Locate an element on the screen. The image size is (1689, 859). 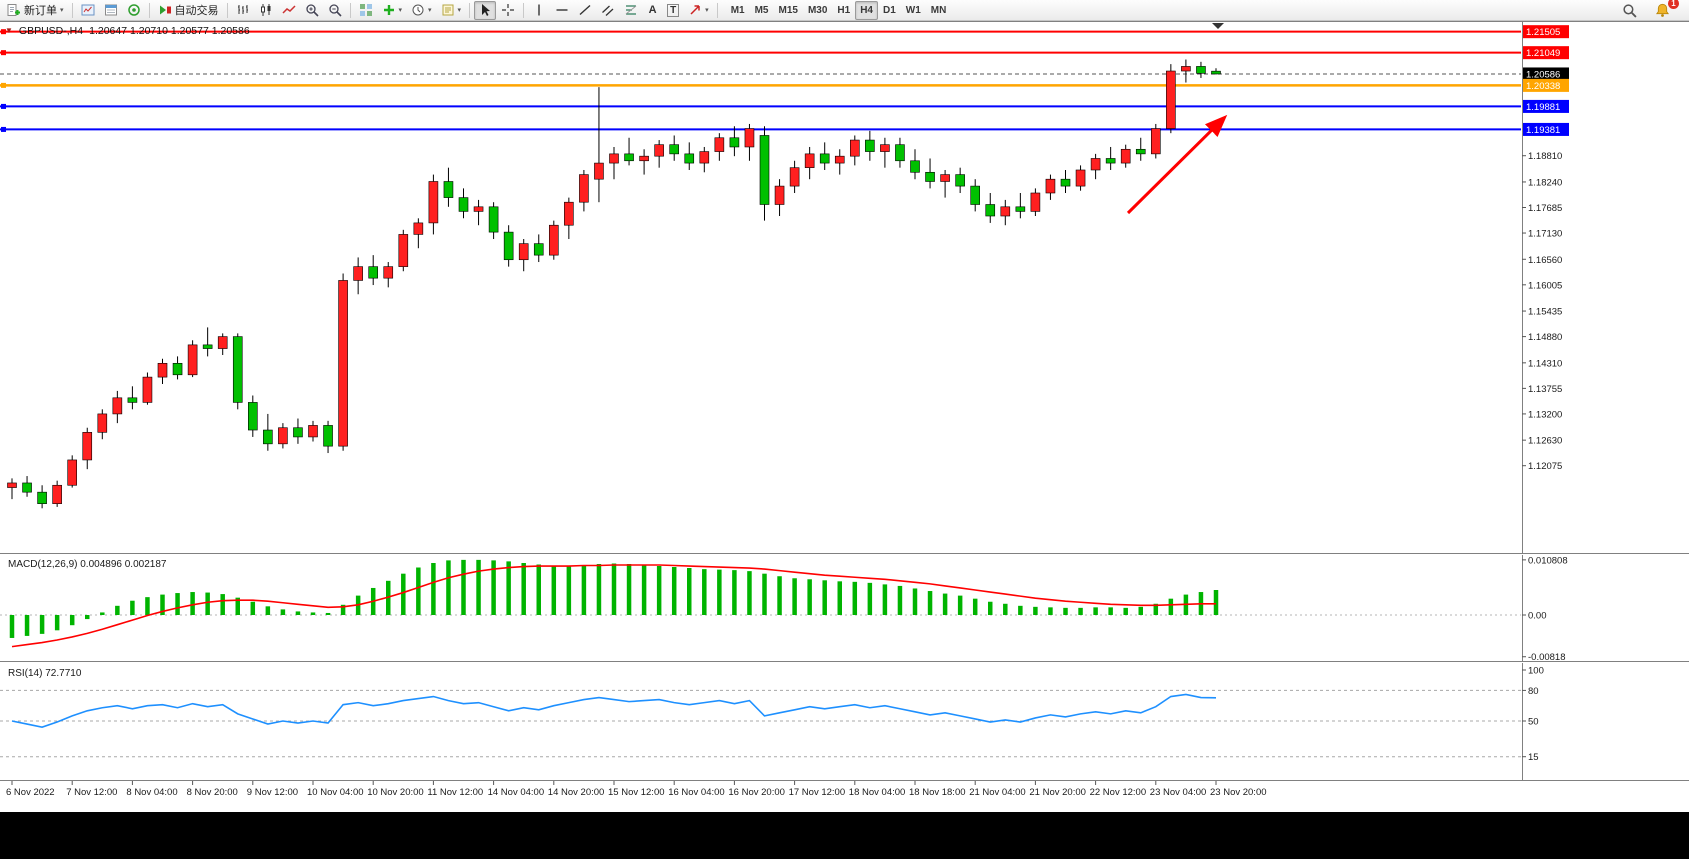
periods-button: ▾ is located at coordinates (421, 10).